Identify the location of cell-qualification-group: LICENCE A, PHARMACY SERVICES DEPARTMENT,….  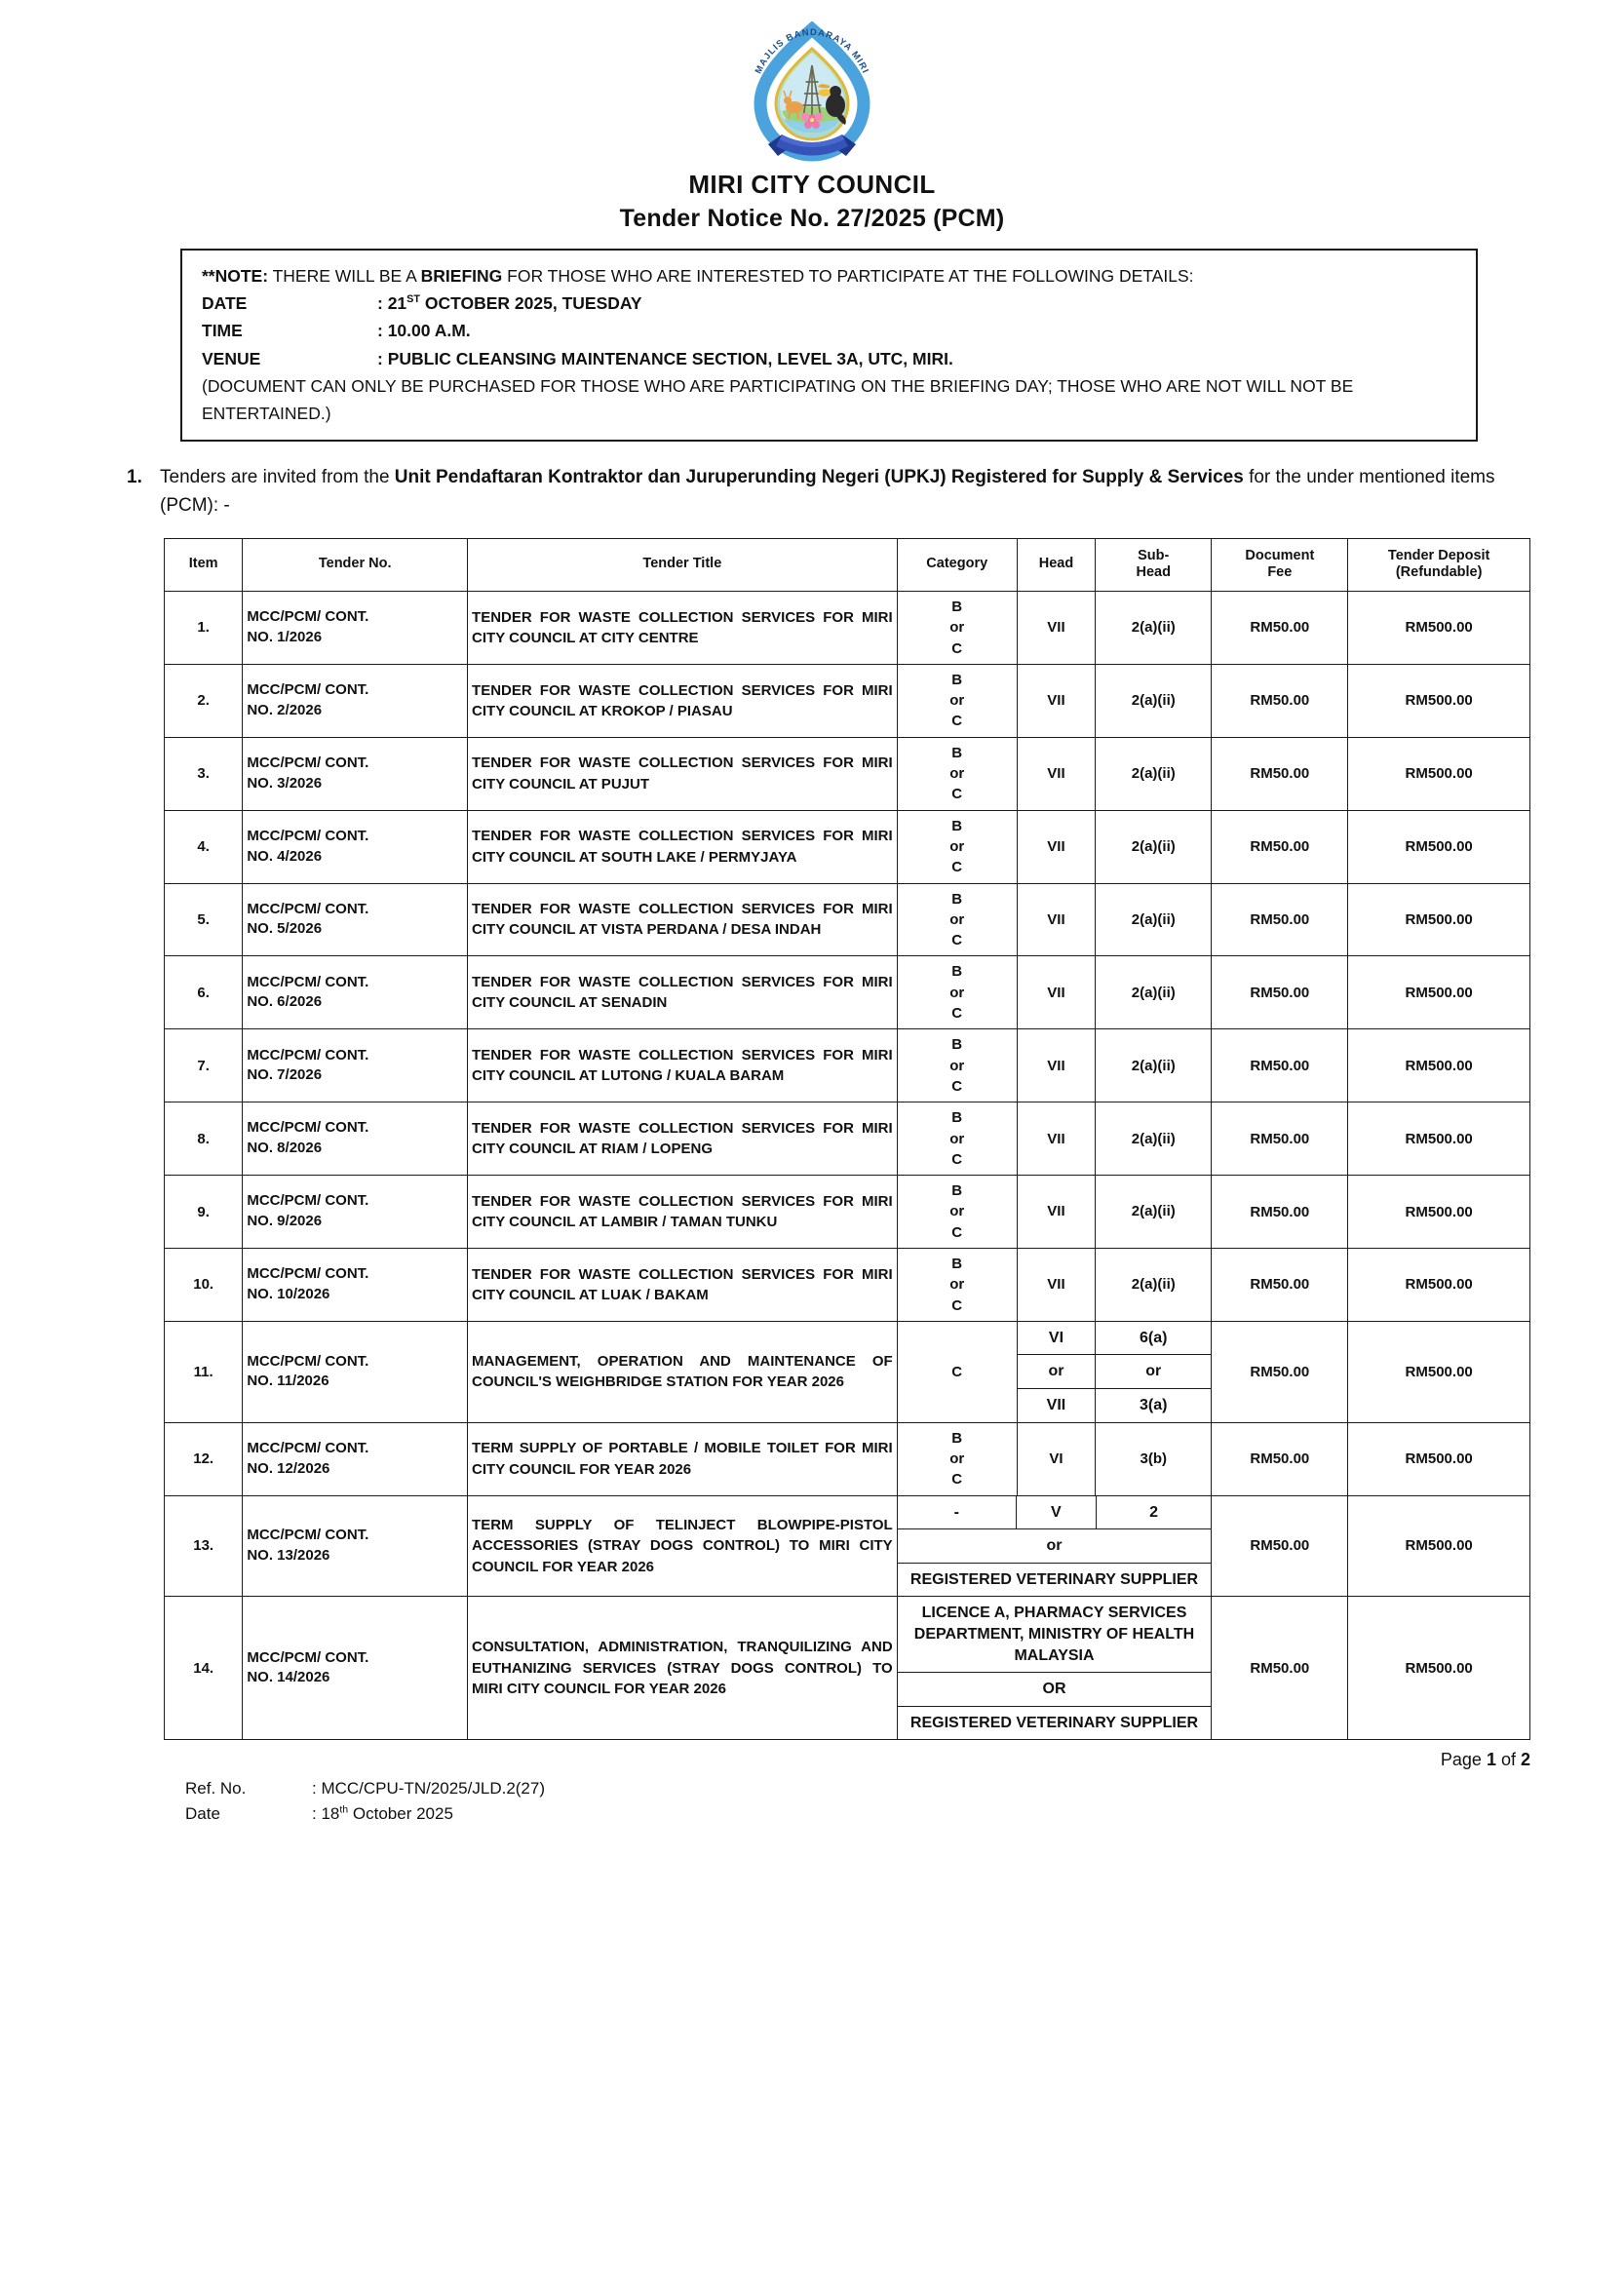
(1055, 1668).